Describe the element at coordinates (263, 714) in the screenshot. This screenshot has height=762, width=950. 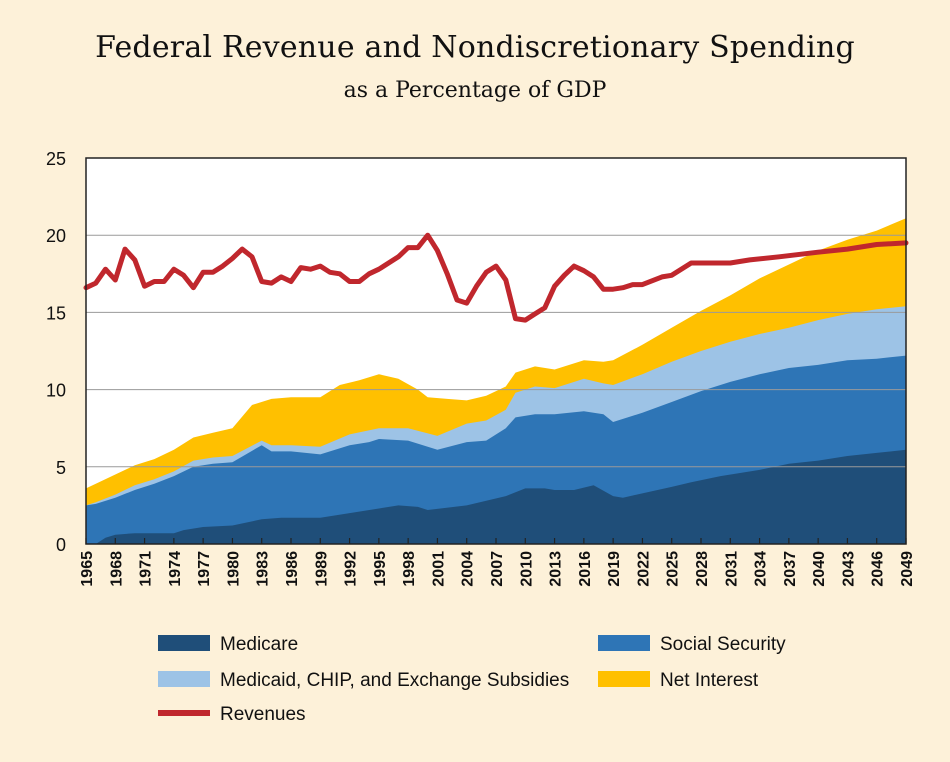
I see `legend-revenues-label: Revenues` at that location.